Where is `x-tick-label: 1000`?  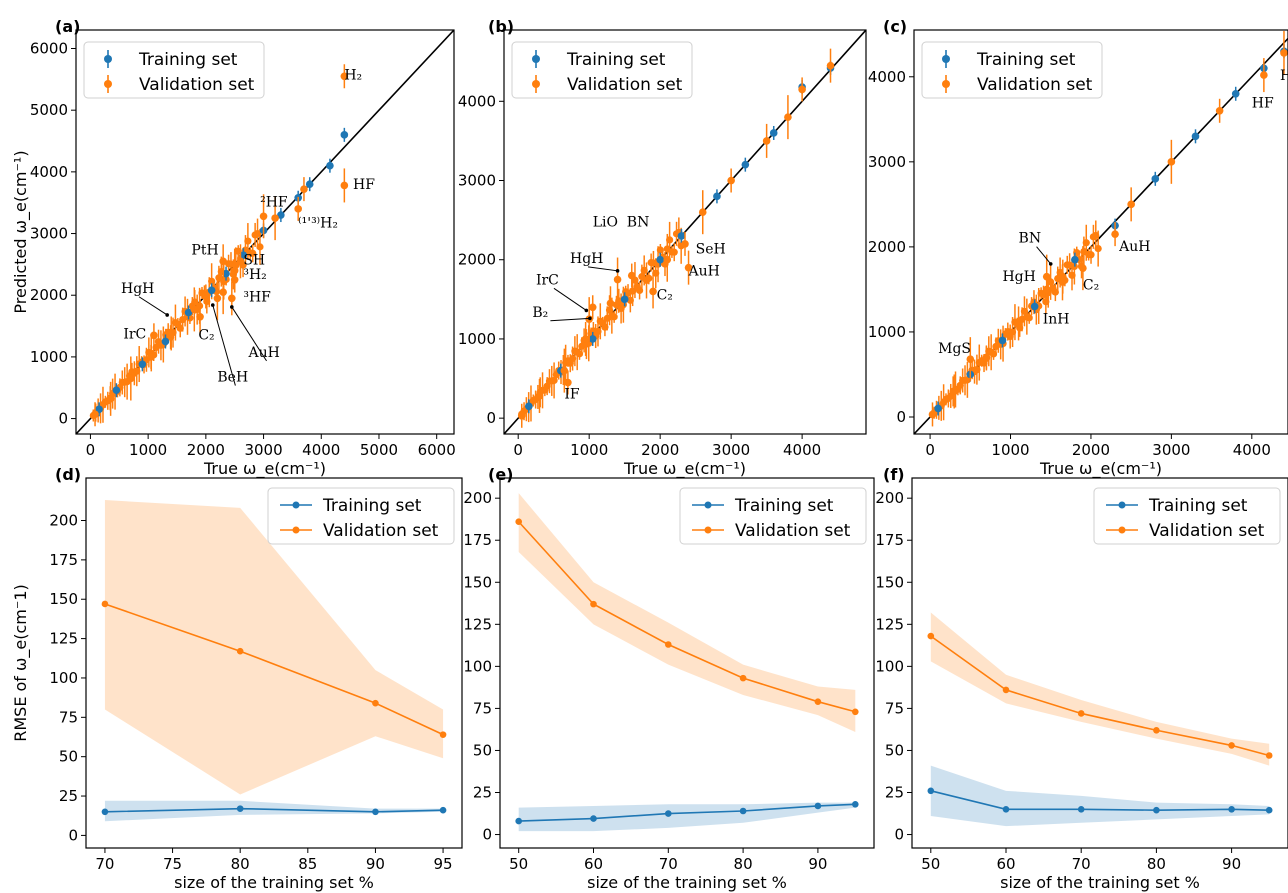
x-tick-label: 1000 is located at coordinates (1010, 450).